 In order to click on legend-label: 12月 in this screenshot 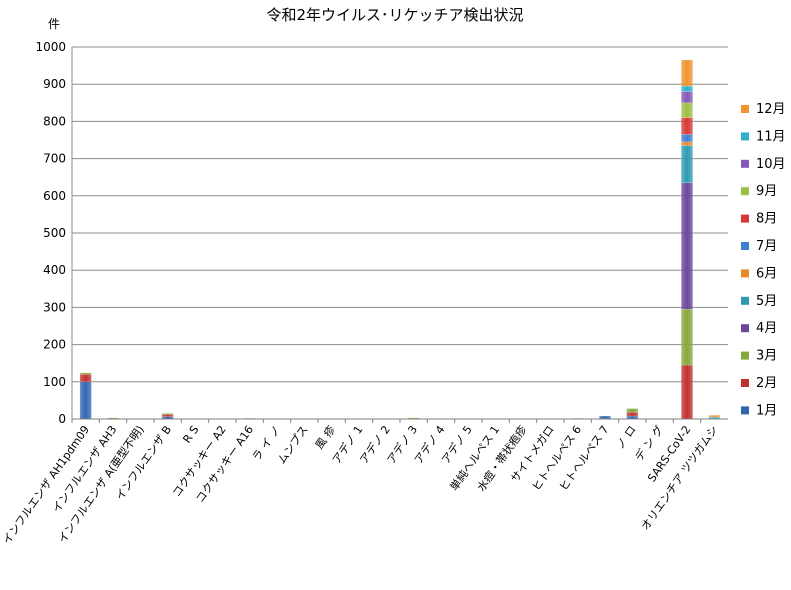, I will do `click(771, 109)`.